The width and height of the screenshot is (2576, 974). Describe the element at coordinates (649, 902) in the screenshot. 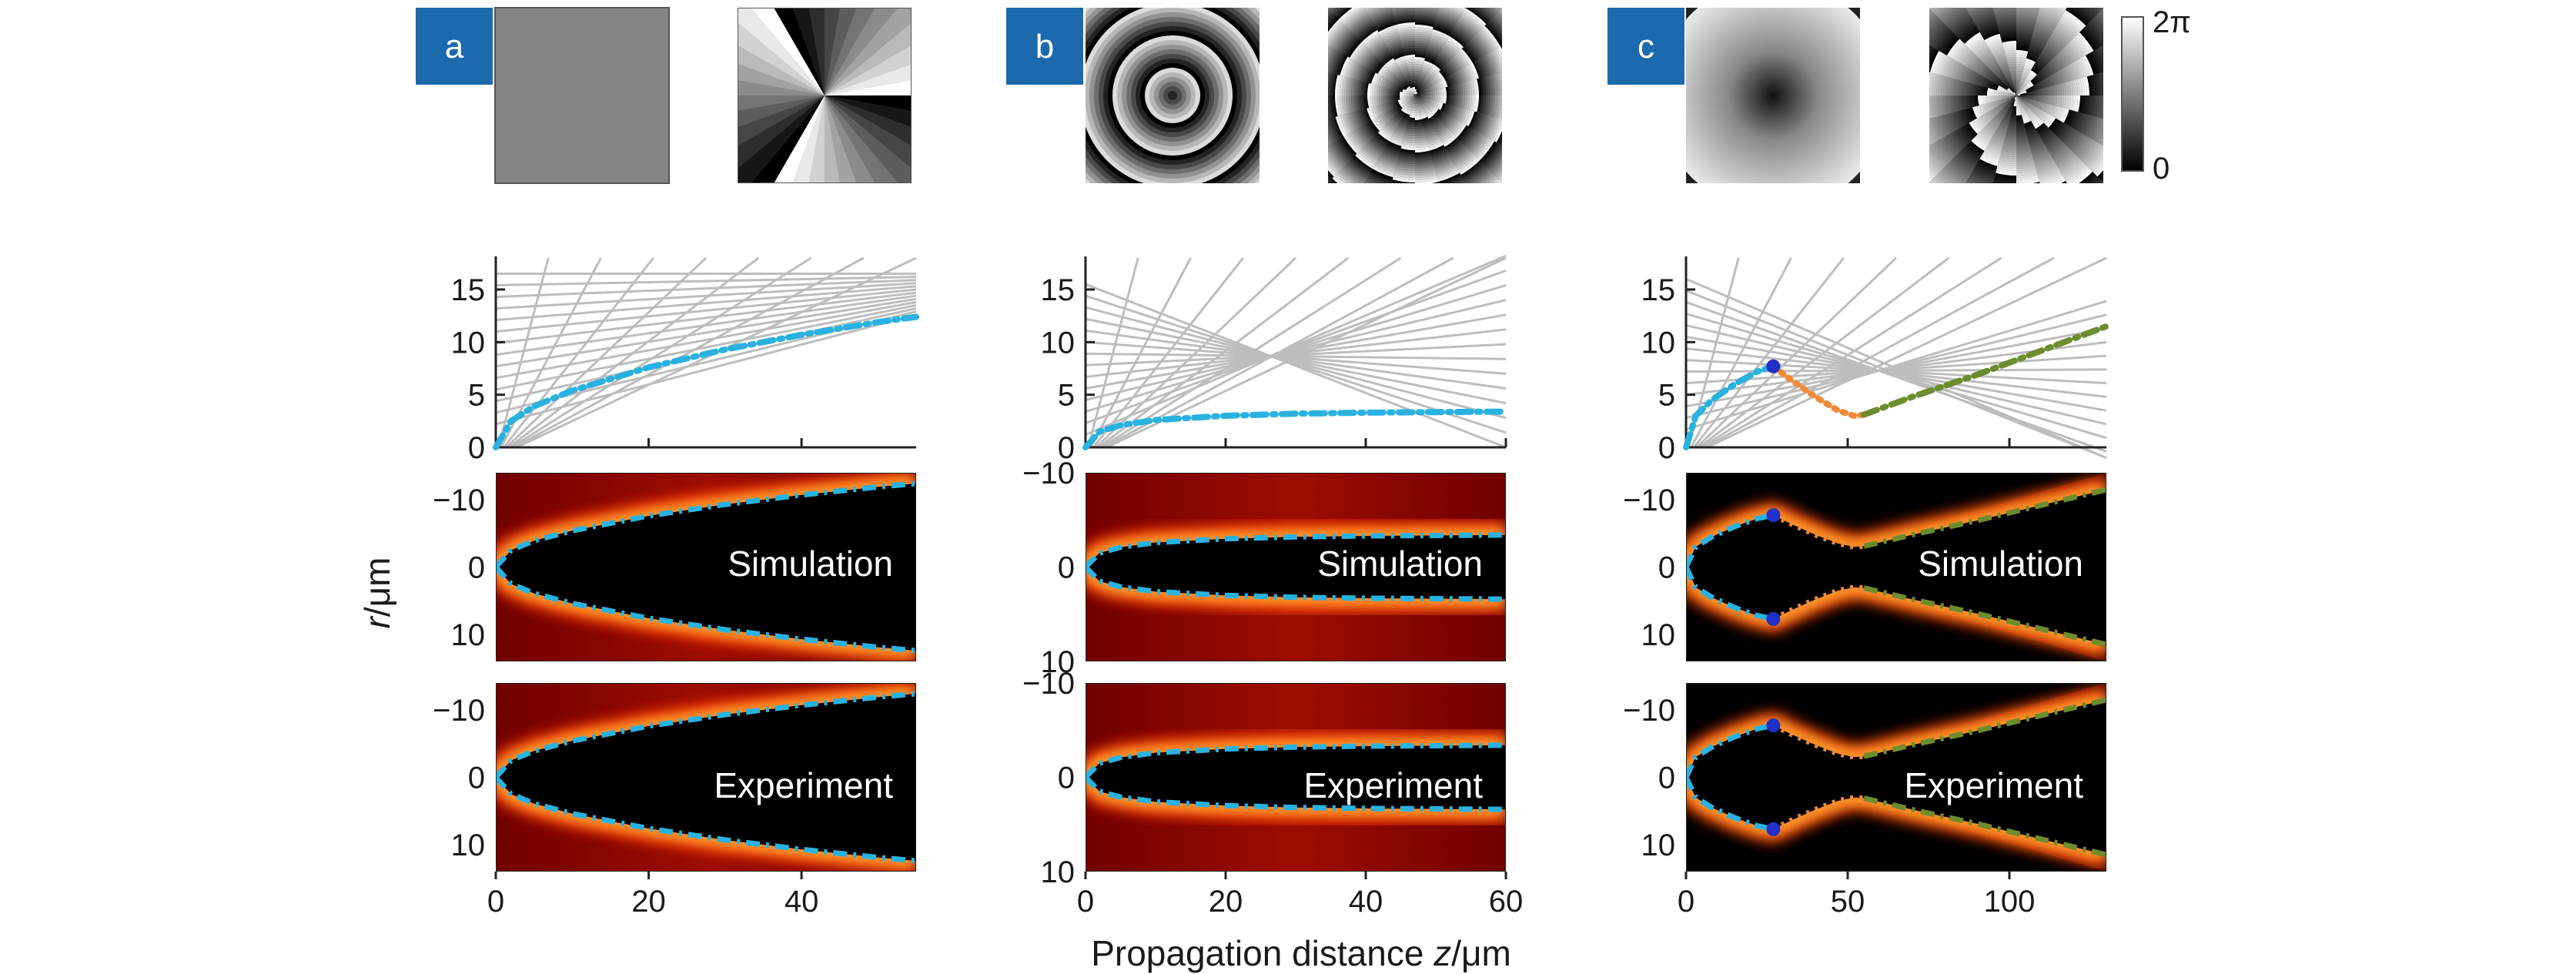

I see `x-tick-label: 20` at that location.